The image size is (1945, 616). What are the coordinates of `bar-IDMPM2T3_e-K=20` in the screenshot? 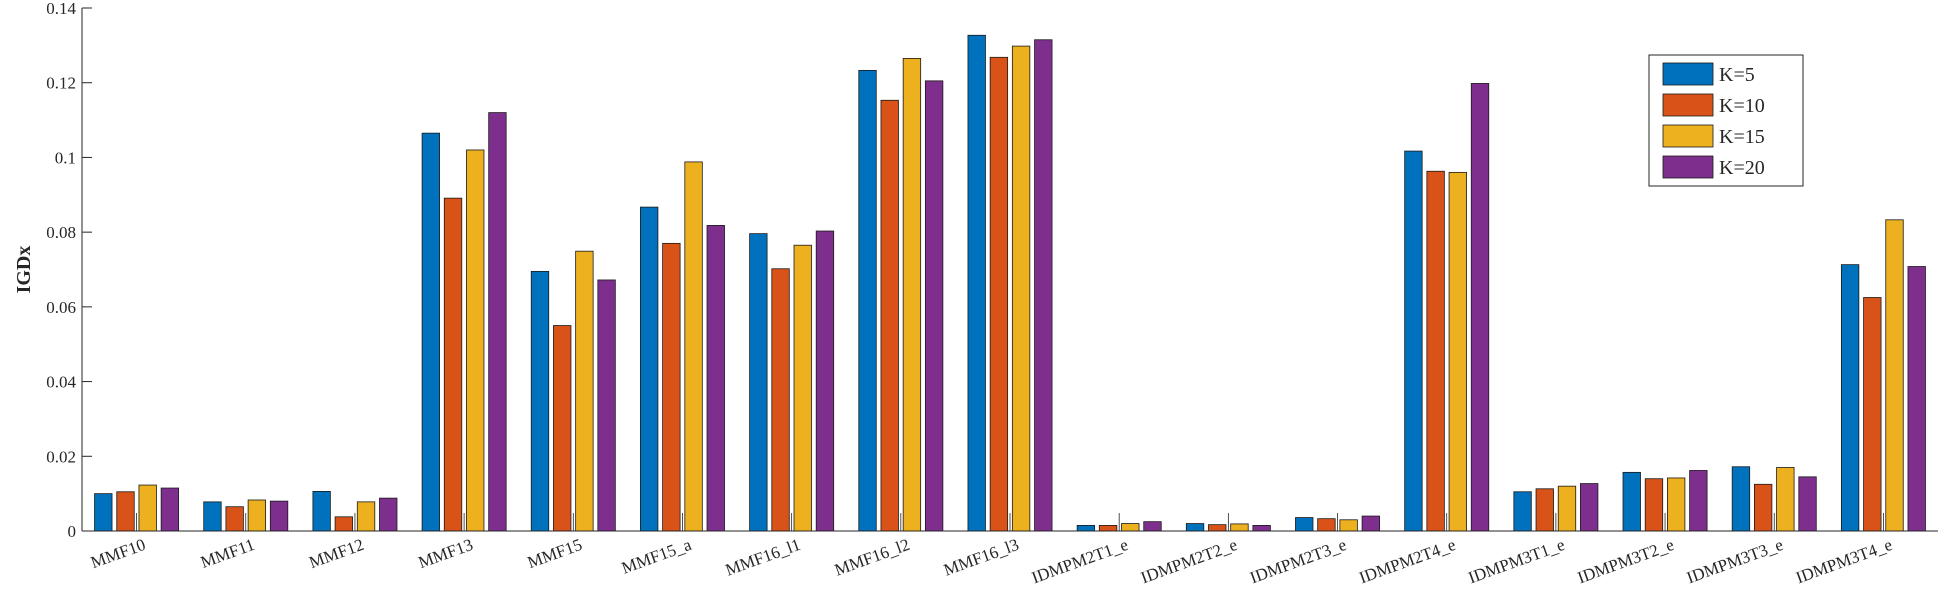 It's located at (1370, 523).